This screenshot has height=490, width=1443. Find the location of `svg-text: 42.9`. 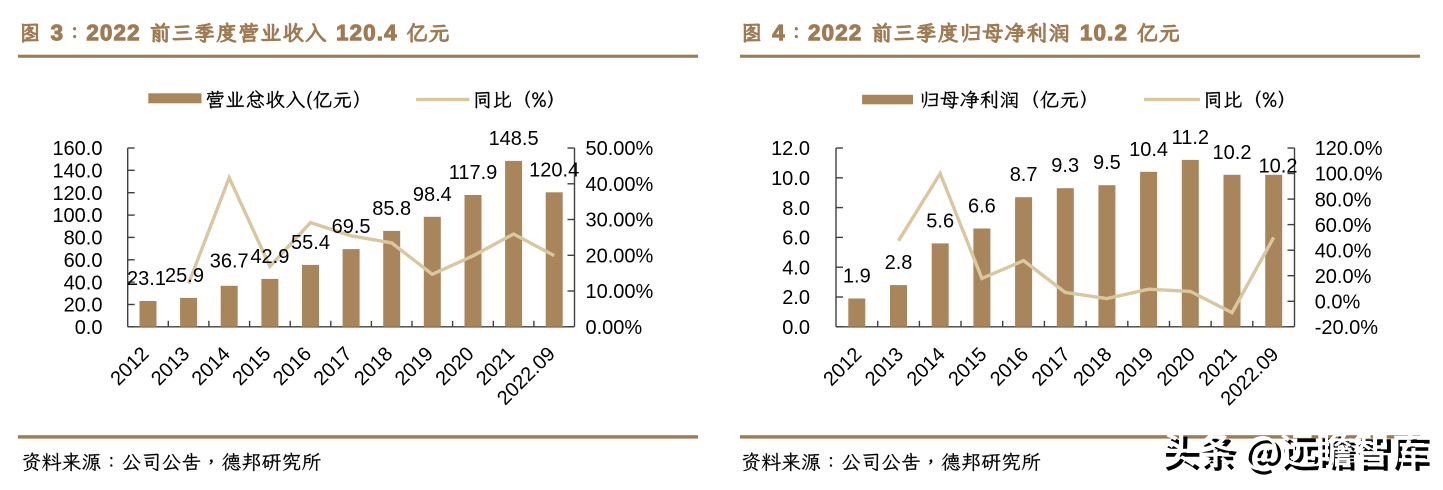

svg-text: 42.9 is located at coordinates (269, 257).